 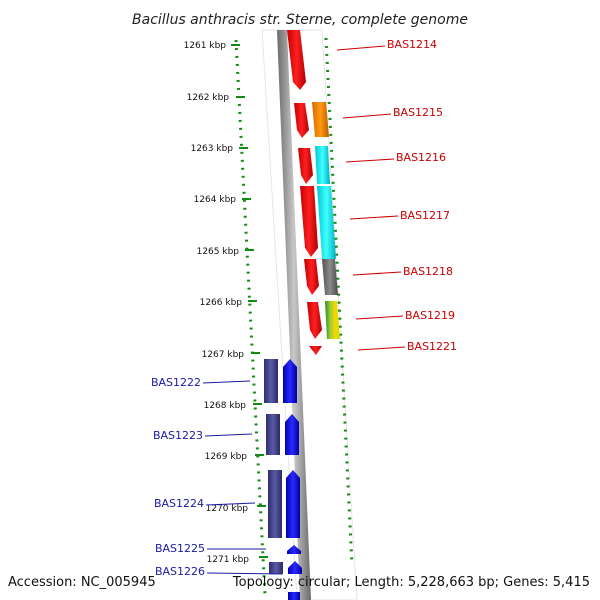 What do you see at coordinates (226, 457) in the screenshot?
I see `tick-label: 1269 kbp` at bounding box center [226, 457].